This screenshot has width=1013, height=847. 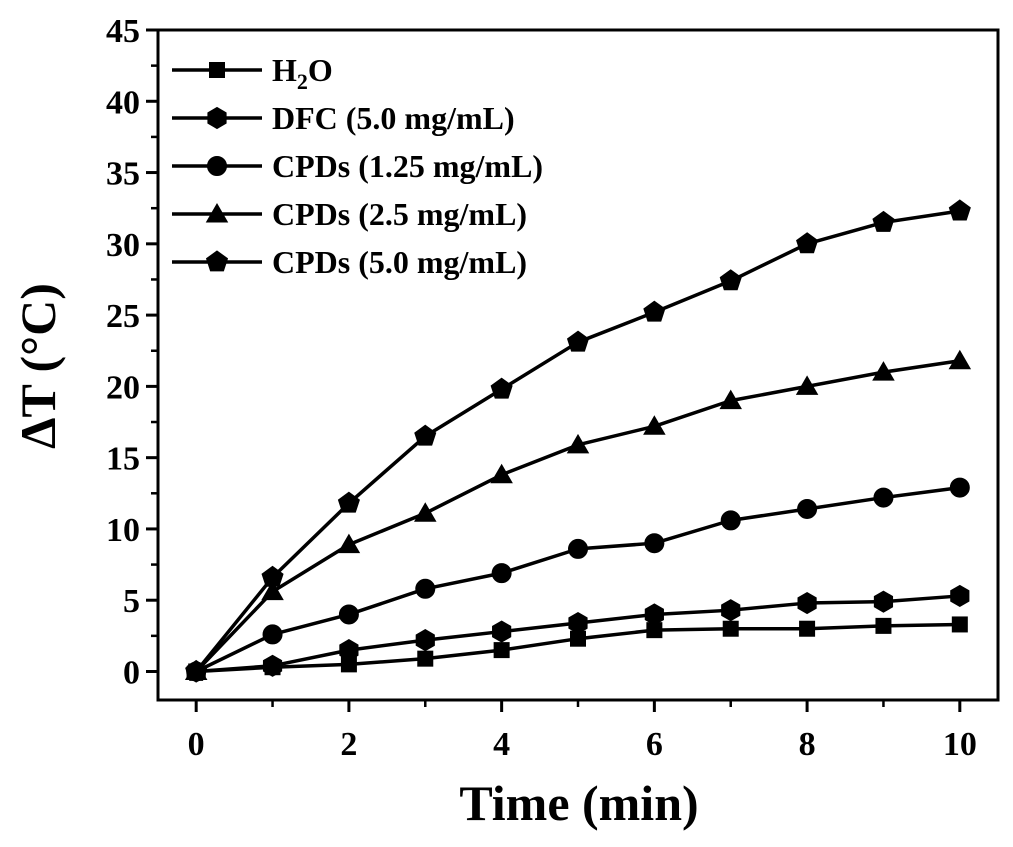 I want to click on legend-entry: CPDs (5.0 mg/mL), so click(x=349, y=262).